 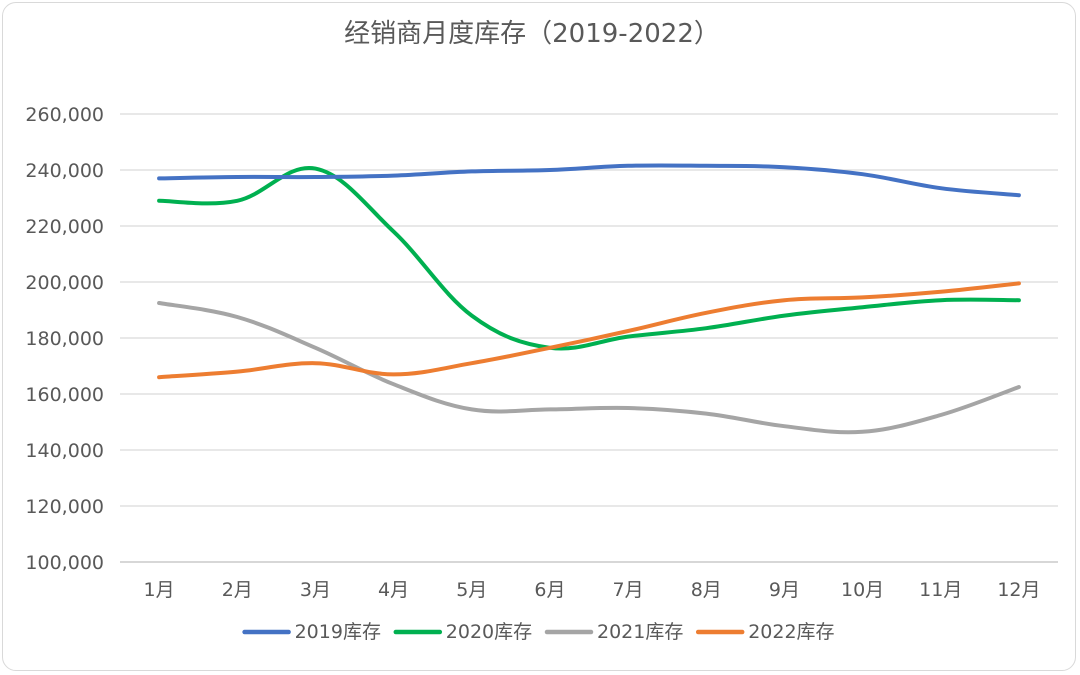 What do you see at coordinates (237, 590) in the screenshot?
I see `x-tick-label: 2月` at bounding box center [237, 590].